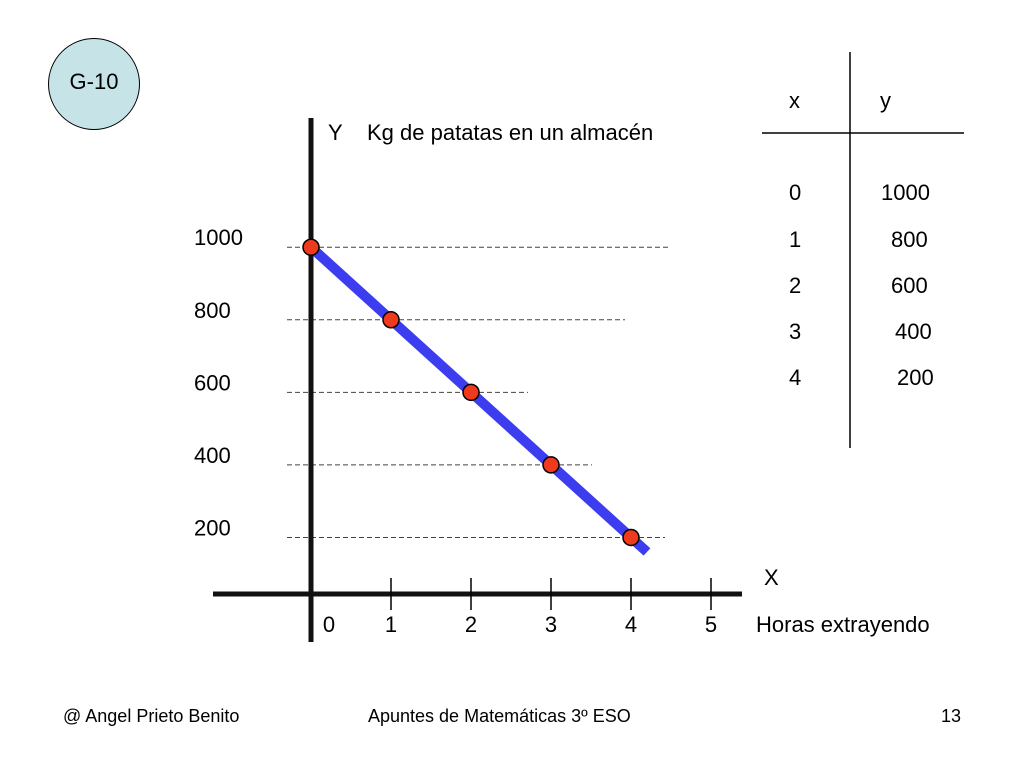 The image size is (1024, 768). Describe the element at coordinates (212, 455) in the screenshot. I see `y-tick-label: 400` at that location.